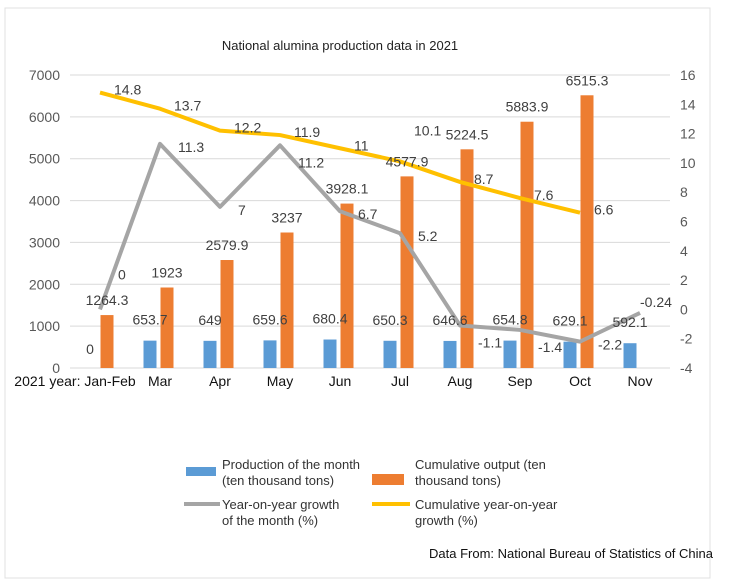 This screenshot has width=745, height=586. Describe the element at coordinates (311, 162) in the screenshot. I see `data-label-yoy-month: 11.2` at that location.